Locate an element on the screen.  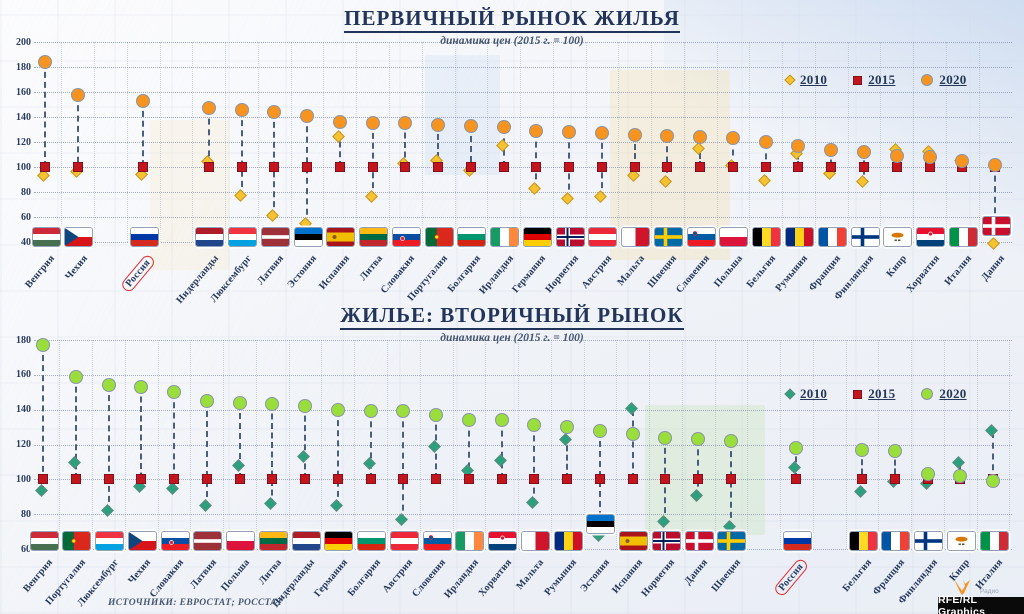
legend-diamond-icon is located at coordinates (790, 80).